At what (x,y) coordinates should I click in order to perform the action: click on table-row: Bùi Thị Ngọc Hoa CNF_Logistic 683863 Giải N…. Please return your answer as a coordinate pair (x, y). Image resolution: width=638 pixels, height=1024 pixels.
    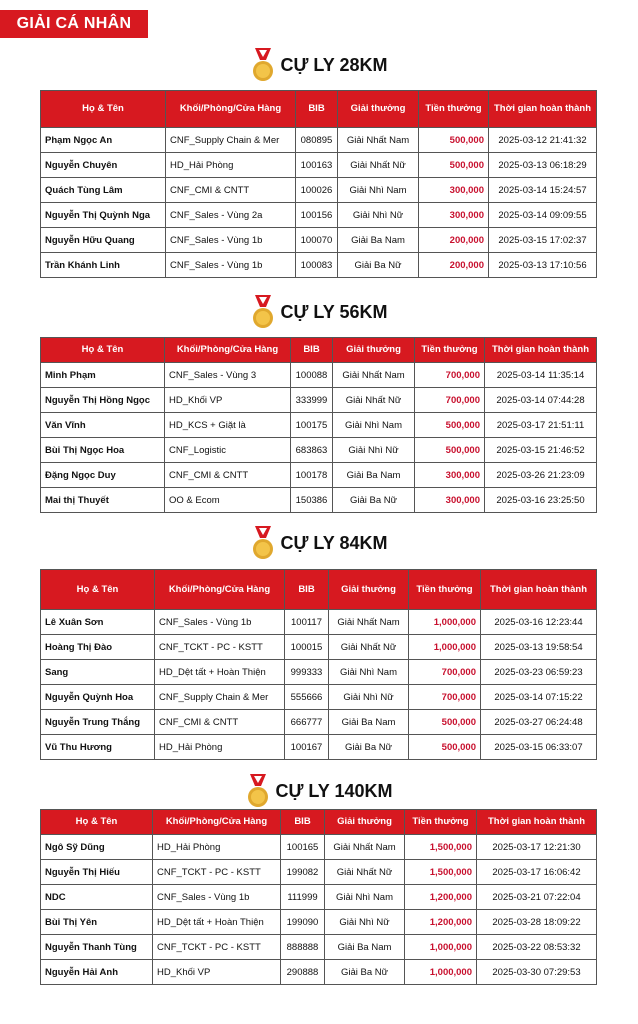
    Looking at the image, I should click on (318, 450).